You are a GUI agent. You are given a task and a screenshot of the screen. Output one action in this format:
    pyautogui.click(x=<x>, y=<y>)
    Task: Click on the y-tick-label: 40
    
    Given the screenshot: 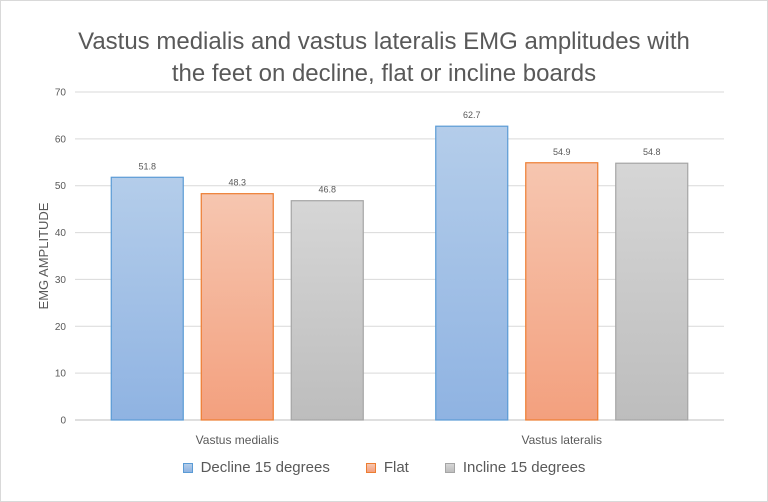 What is the action you would take?
    pyautogui.click(x=61, y=233)
    